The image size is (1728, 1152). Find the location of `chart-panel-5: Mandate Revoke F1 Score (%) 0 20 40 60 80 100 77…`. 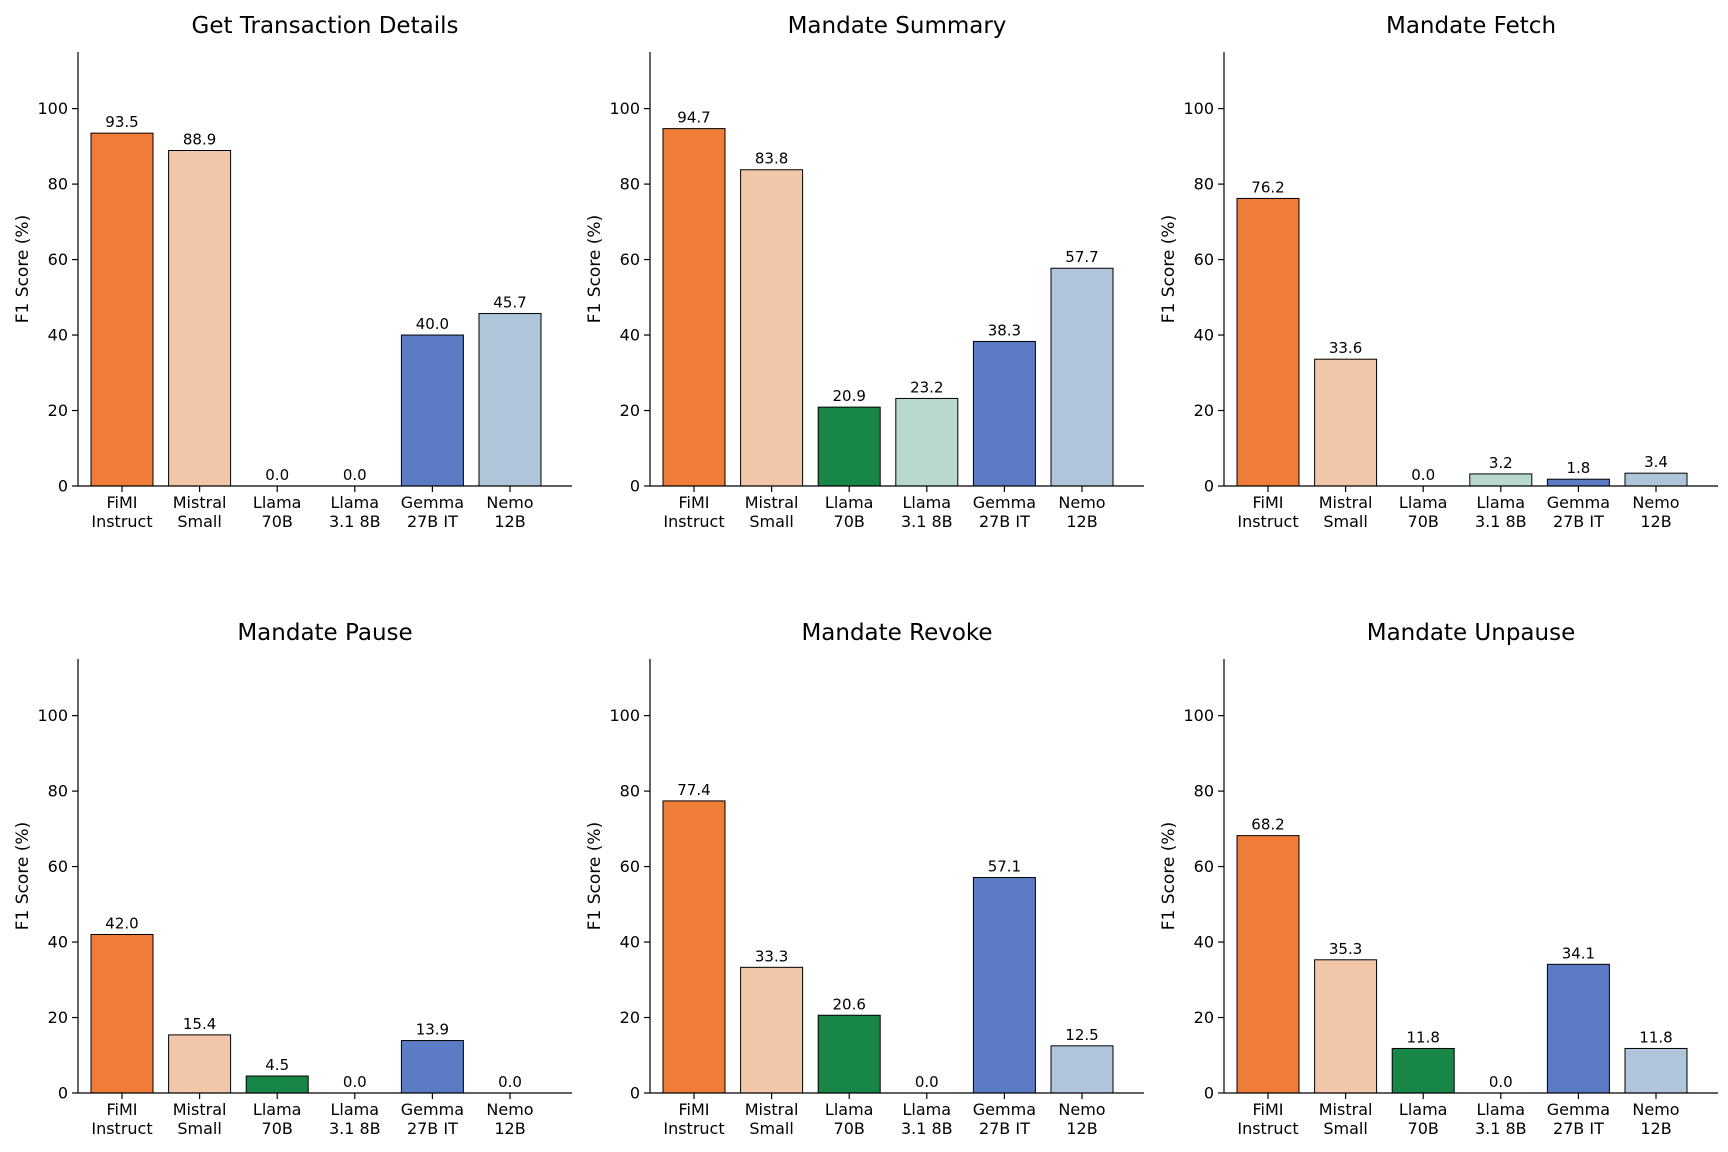

chart-panel-5: Mandate Revoke F1 Score (%) 0 20 40 60 80 100 77… is located at coordinates (864, 879).